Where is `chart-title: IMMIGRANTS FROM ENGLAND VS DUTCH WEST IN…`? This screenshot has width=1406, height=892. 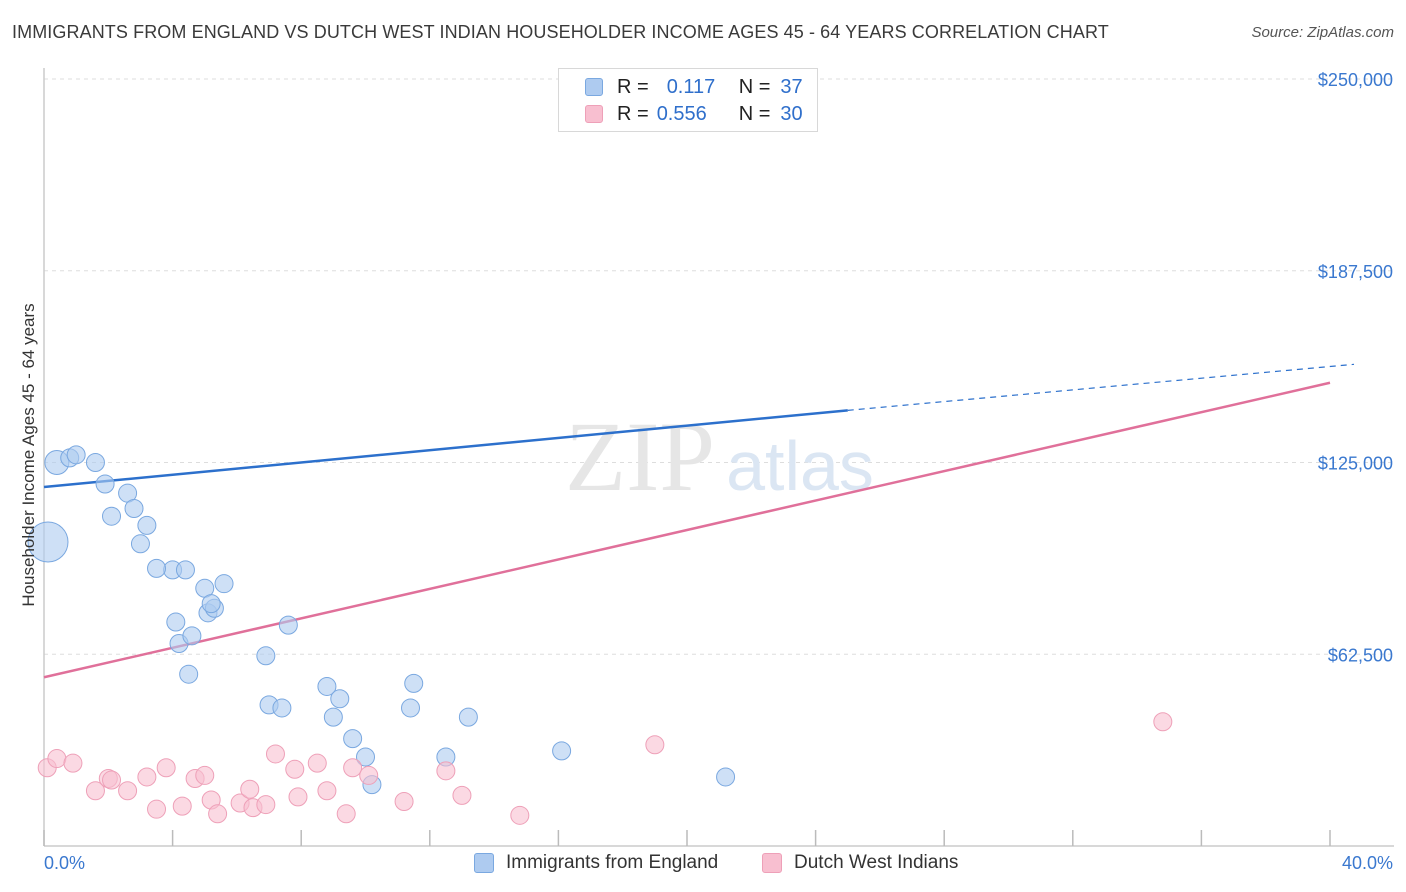 chart-title: IMMIGRANTS FROM ENGLAND VS DUTCH WEST IN… is located at coordinates (560, 32).